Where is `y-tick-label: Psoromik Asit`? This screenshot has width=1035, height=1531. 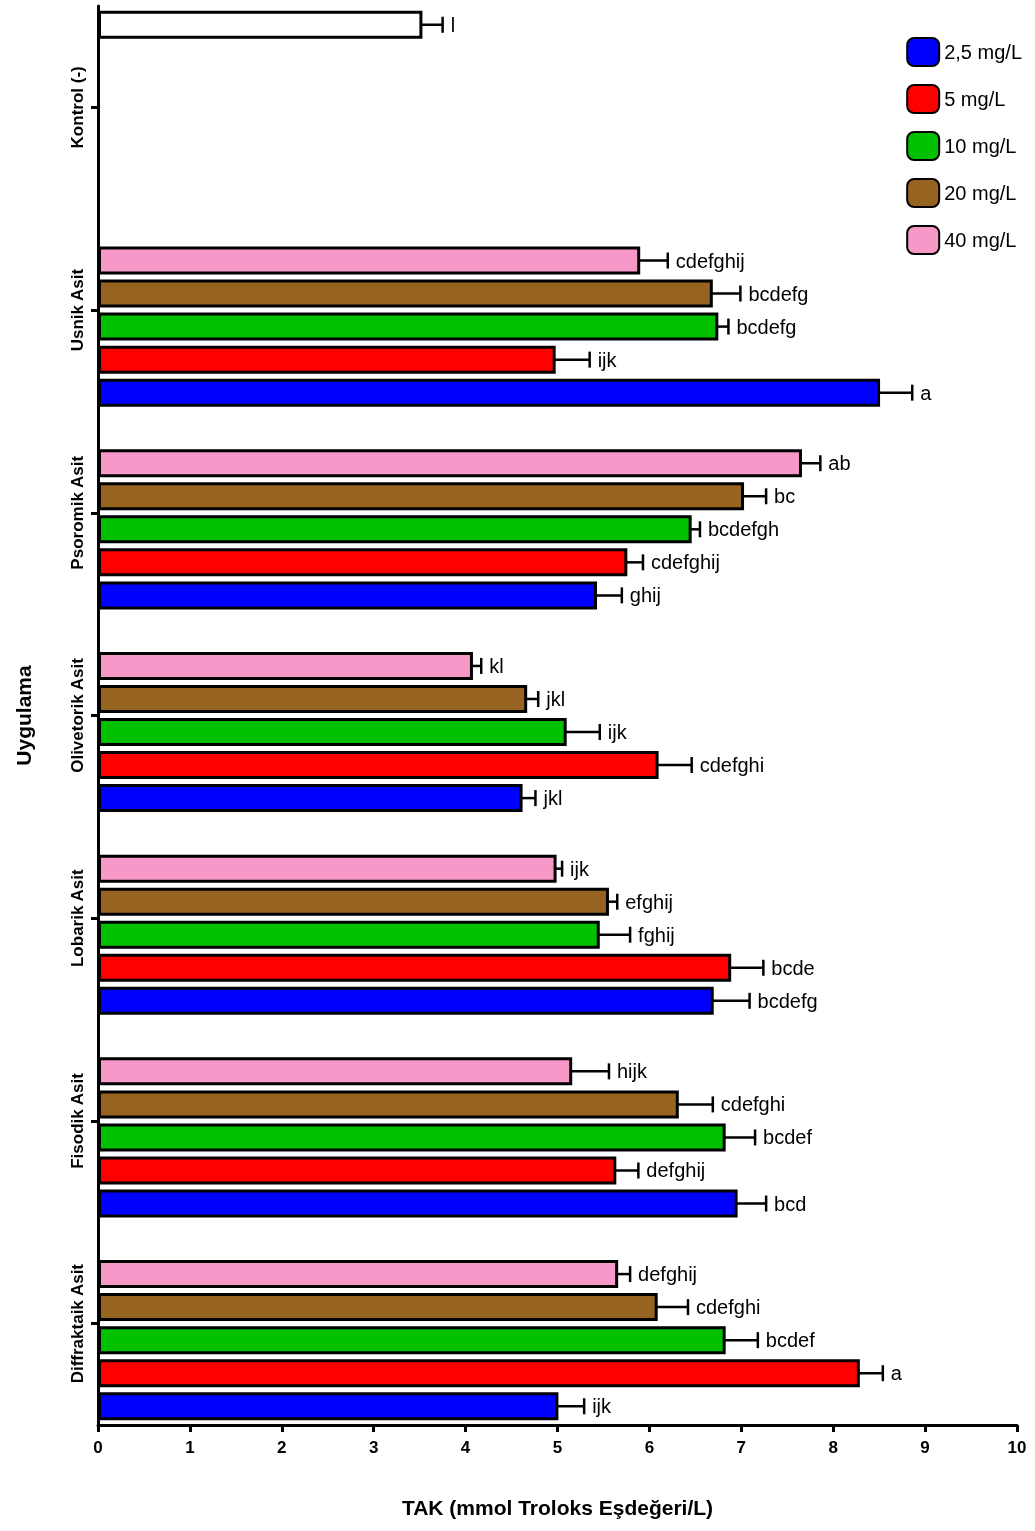 y-tick-label: Psoromik Asit is located at coordinates (77, 512).